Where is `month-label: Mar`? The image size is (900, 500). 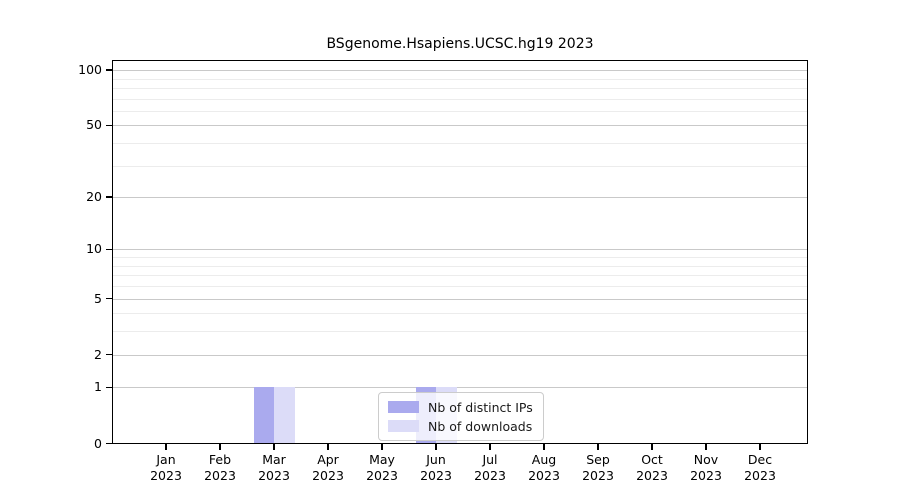 month-label: Mar is located at coordinates (274, 459).